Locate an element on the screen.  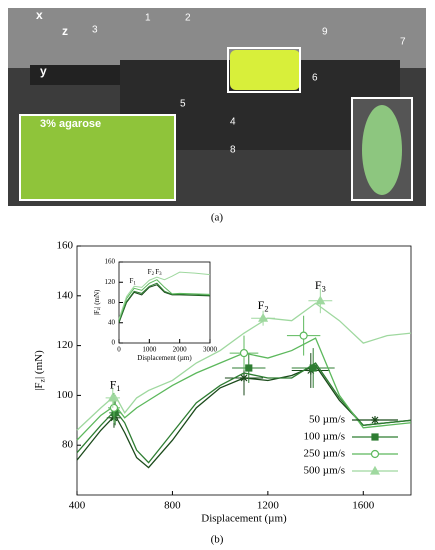
photo-motor is located at coordinates (75, 75).